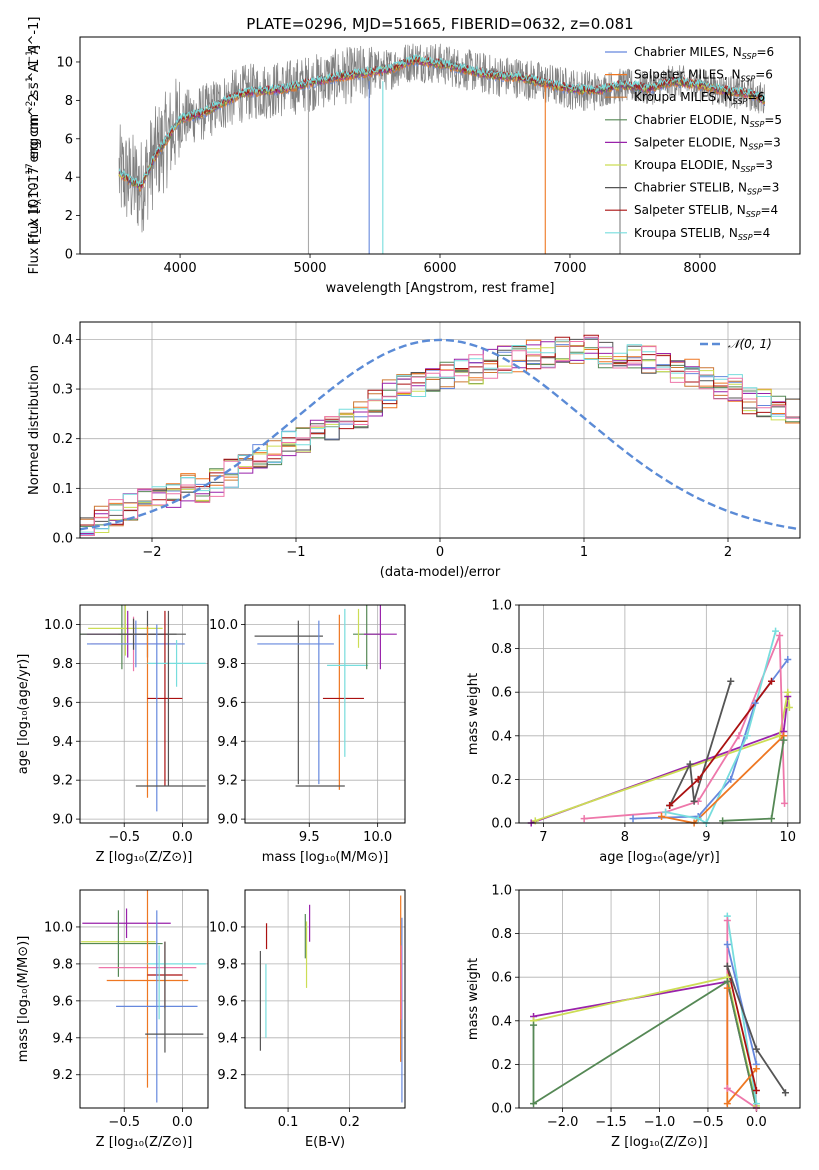 This screenshot has height=1170, width=819. What do you see at coordinates (440, 288) in the screenshot?
I see `spectrum-xlabel: wavelength [Angstrom, rest frame]` at bounding box center [440, 288].